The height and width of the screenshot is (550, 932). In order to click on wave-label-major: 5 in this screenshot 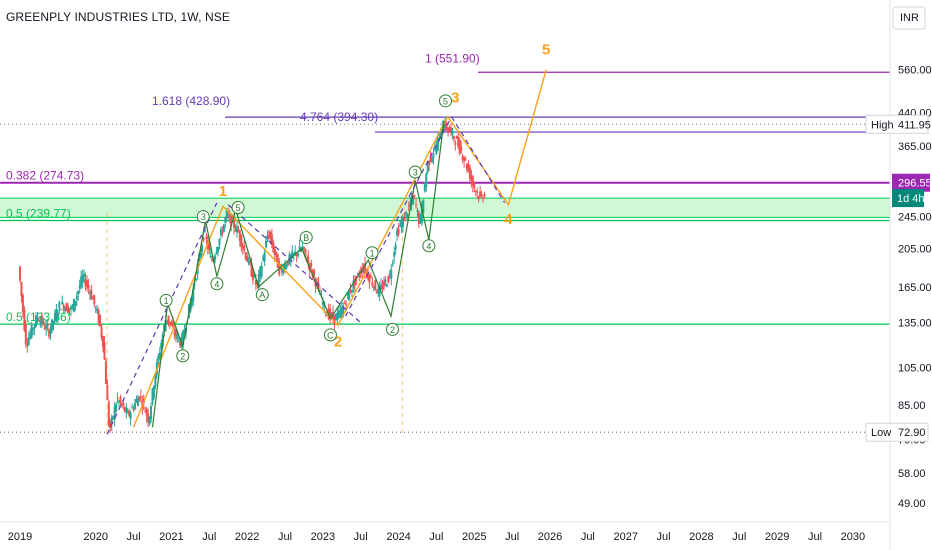, I will do `click(546, 49)`.